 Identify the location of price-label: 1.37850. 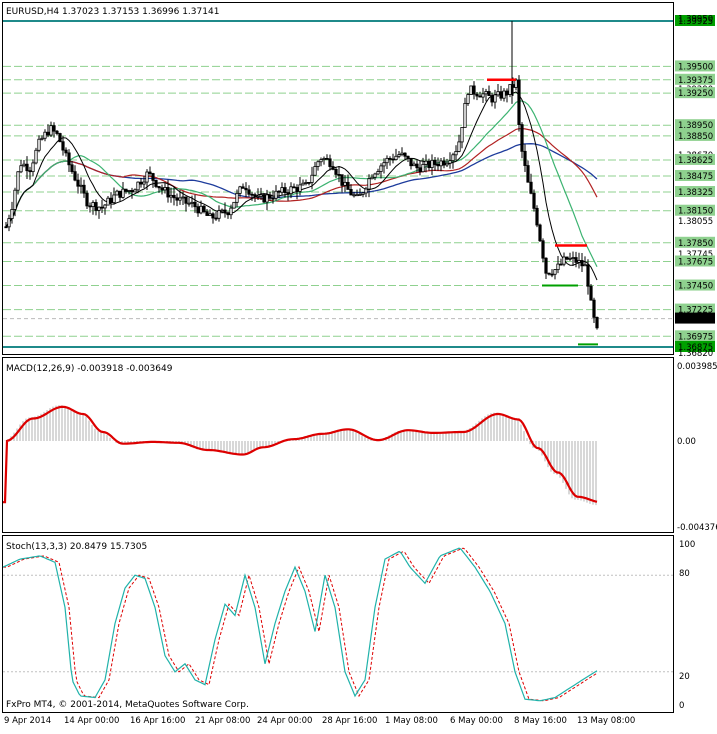
(695, 244).